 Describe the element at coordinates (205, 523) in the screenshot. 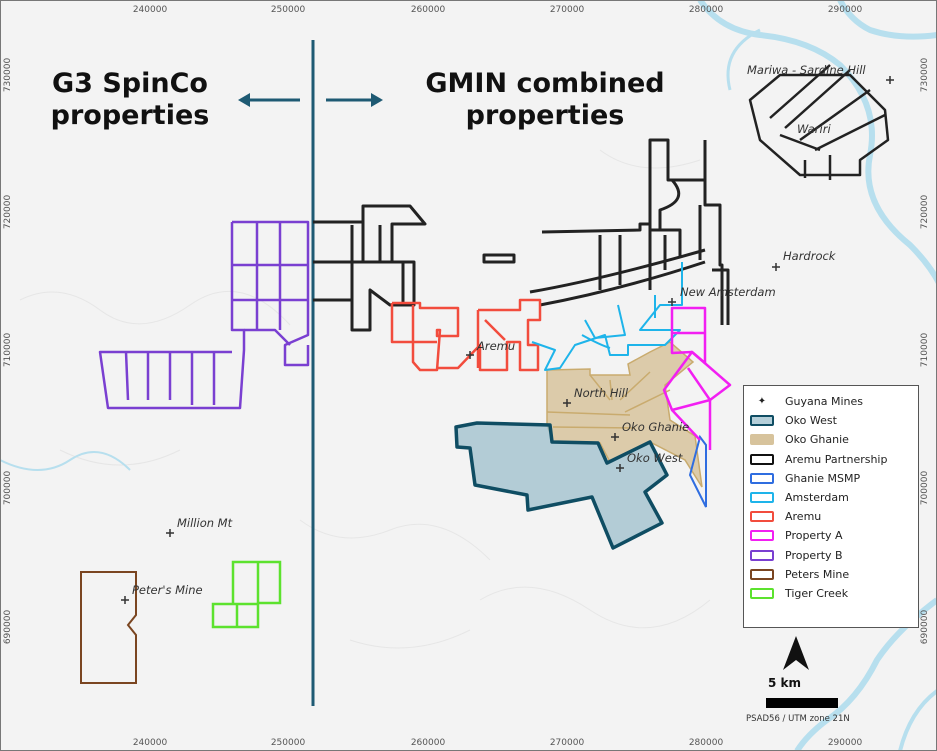

I see `place-label: Million Mt` at that location.